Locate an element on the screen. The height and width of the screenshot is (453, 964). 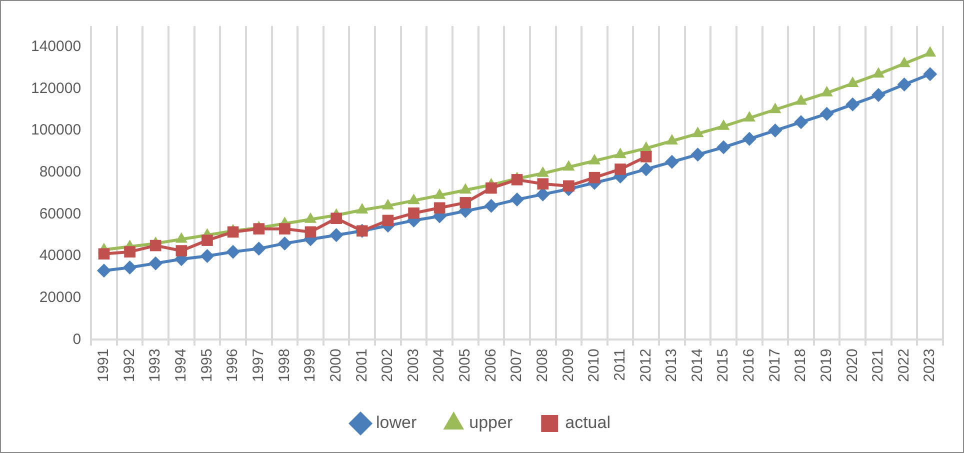
y-tick-label: 60000 is located at coordinates (60, 213).